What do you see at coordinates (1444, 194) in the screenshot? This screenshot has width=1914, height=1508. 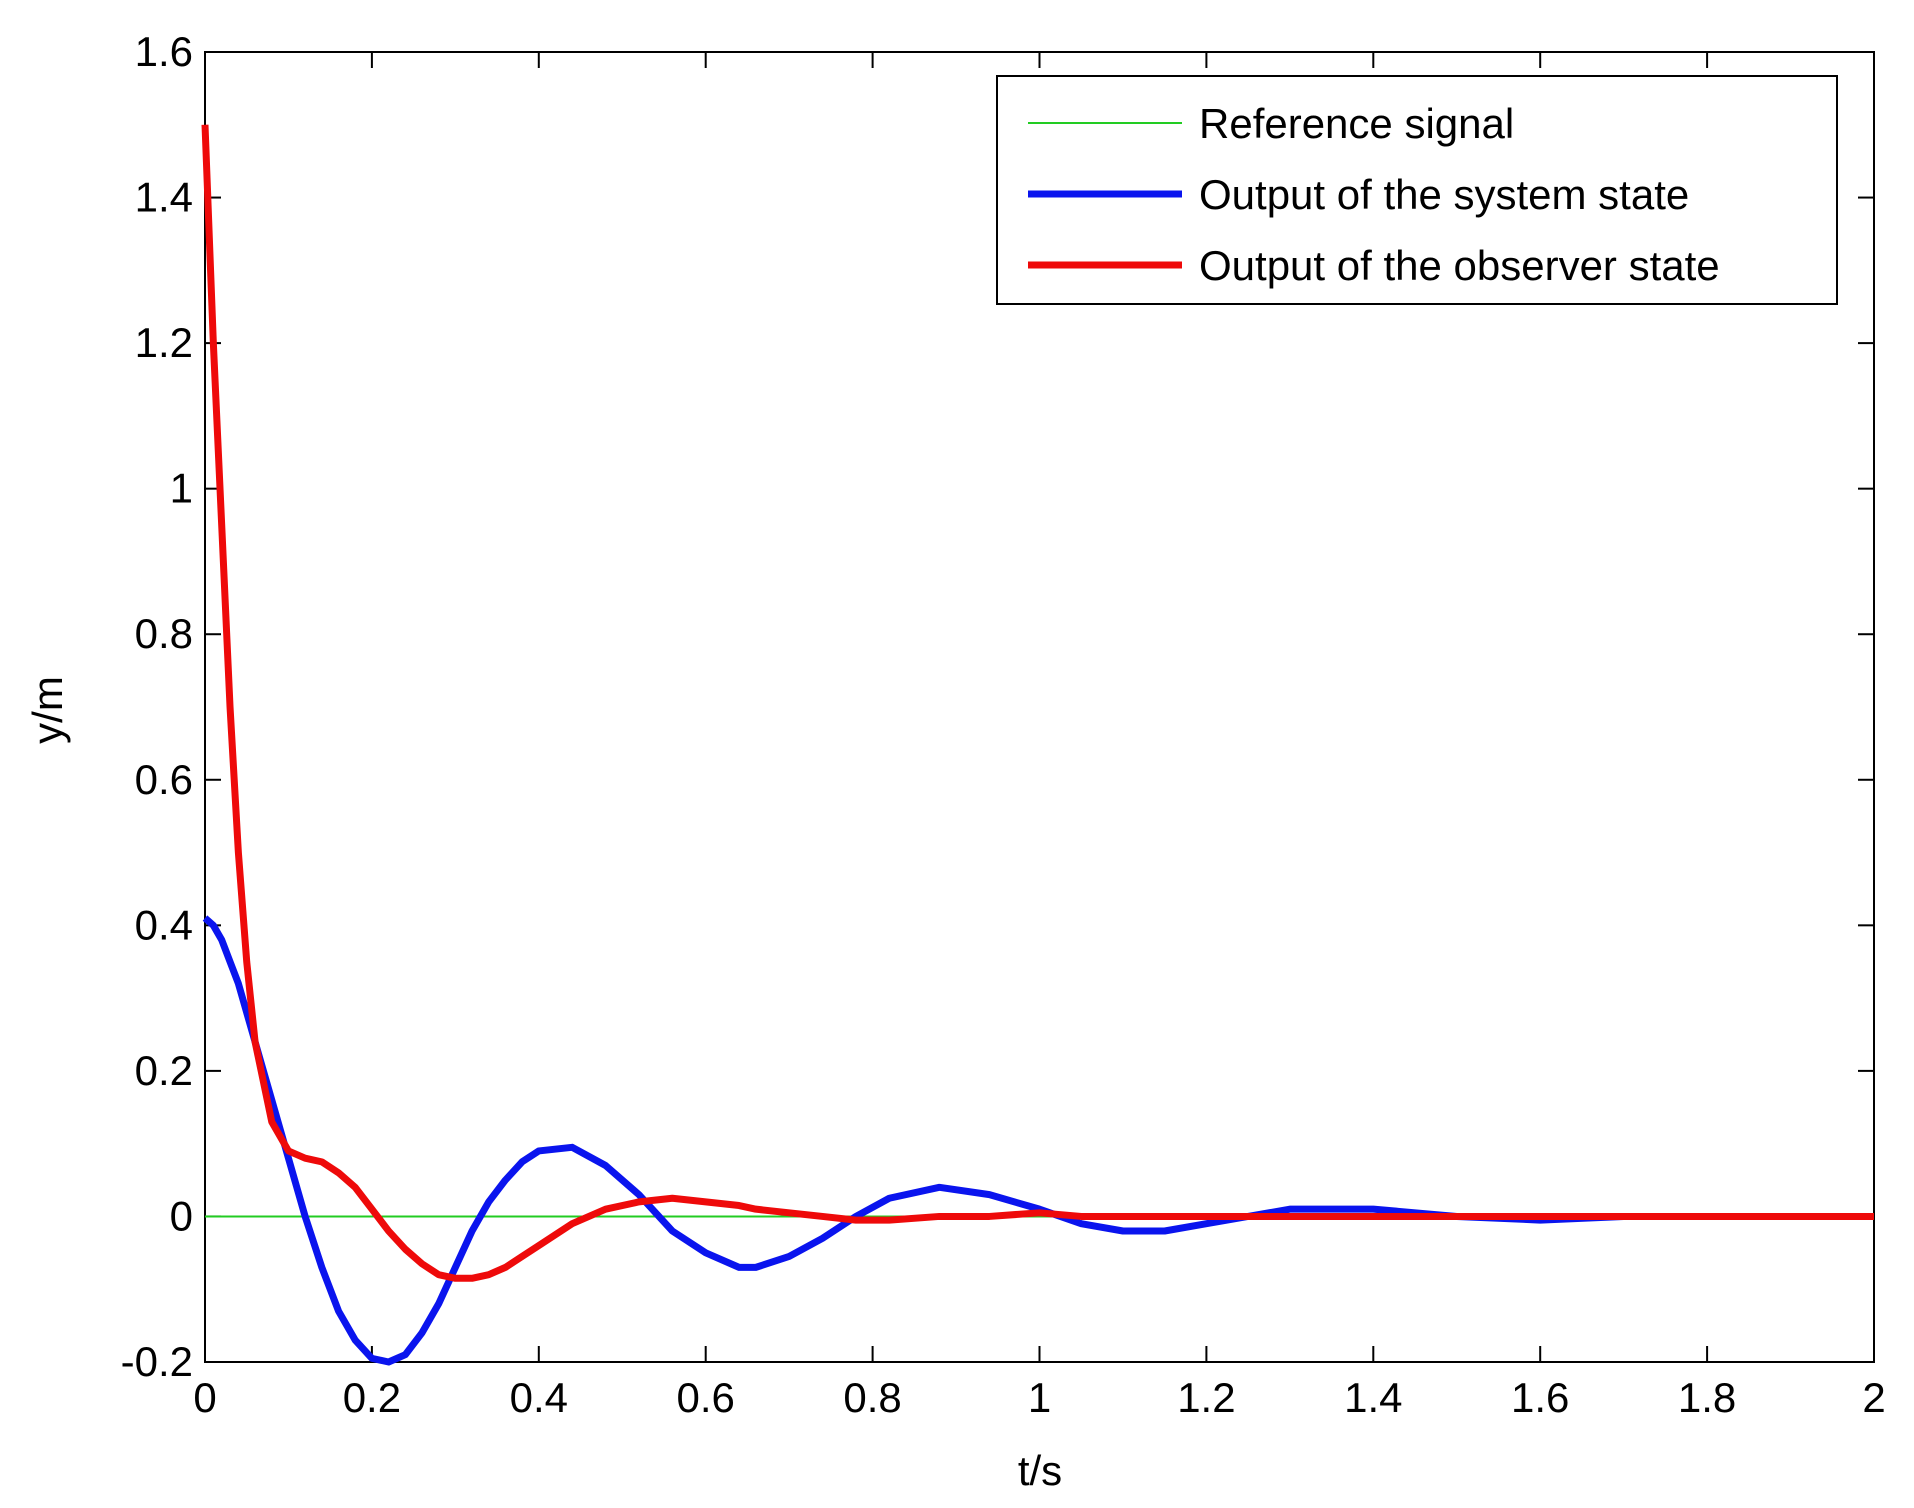 I see `legend-label: Output of the system state` at bounding box center [1444, 194].